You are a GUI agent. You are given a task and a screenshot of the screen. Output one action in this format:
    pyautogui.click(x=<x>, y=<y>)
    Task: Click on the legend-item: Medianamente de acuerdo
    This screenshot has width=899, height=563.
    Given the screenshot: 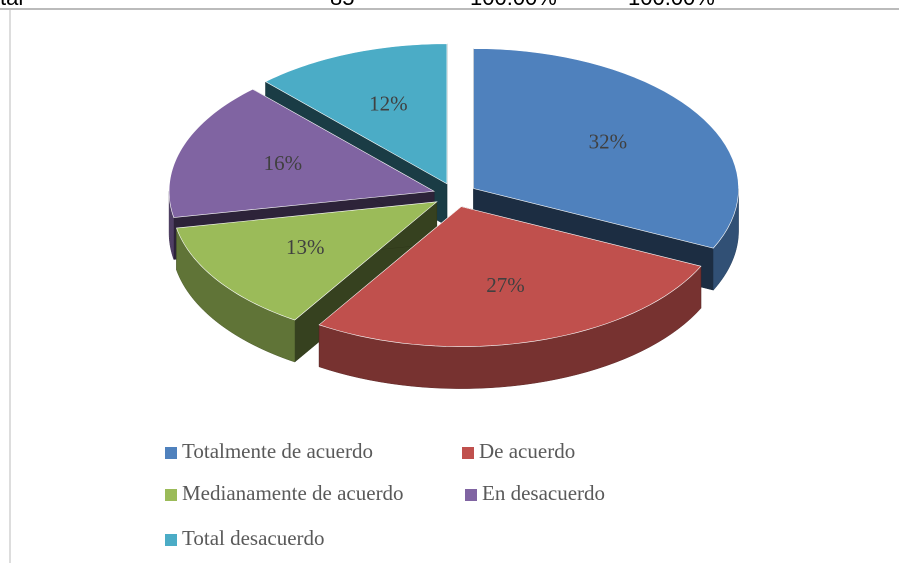 What is the action you would take?
    pyautogui.click(x=284, y=493)
    